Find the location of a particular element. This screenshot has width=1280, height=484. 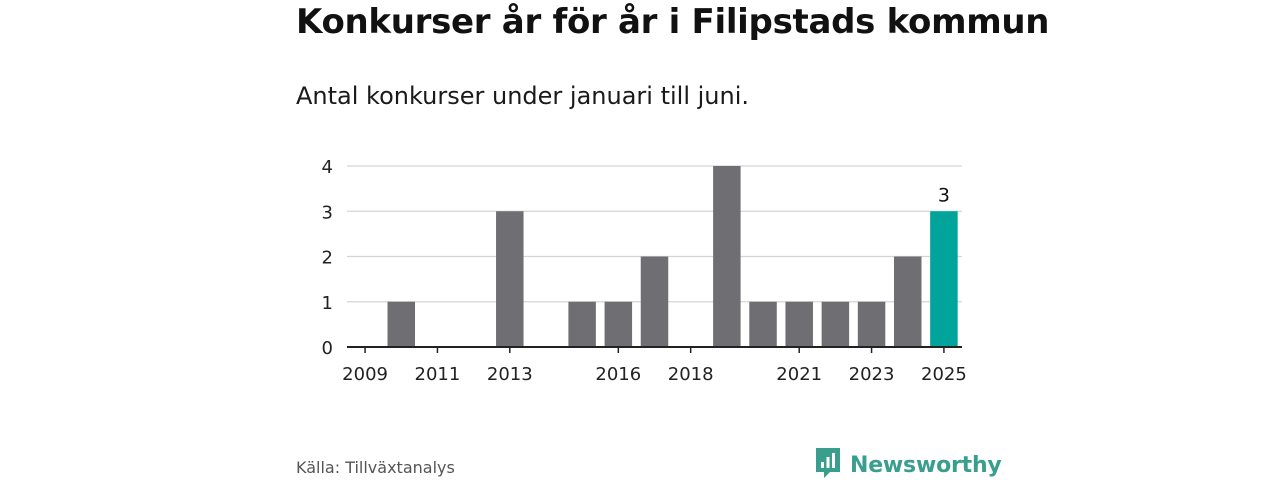

bar-2020 is located at coordinates (763, 324).